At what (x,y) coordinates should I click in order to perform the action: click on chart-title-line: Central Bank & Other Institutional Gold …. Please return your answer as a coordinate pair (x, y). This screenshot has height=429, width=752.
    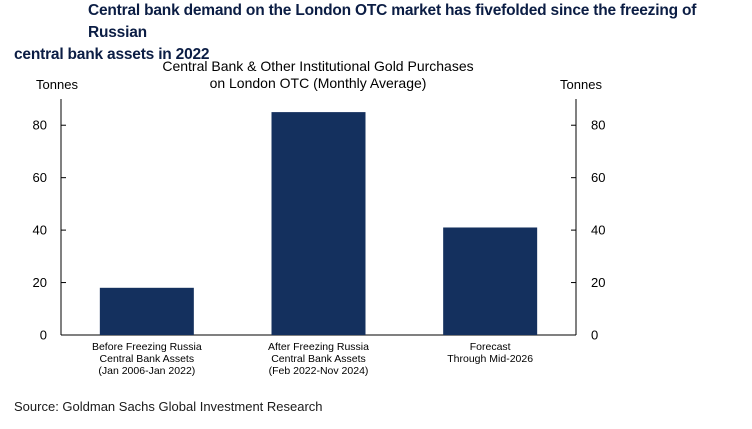
    Looking at the image, I should click on (317, 66).